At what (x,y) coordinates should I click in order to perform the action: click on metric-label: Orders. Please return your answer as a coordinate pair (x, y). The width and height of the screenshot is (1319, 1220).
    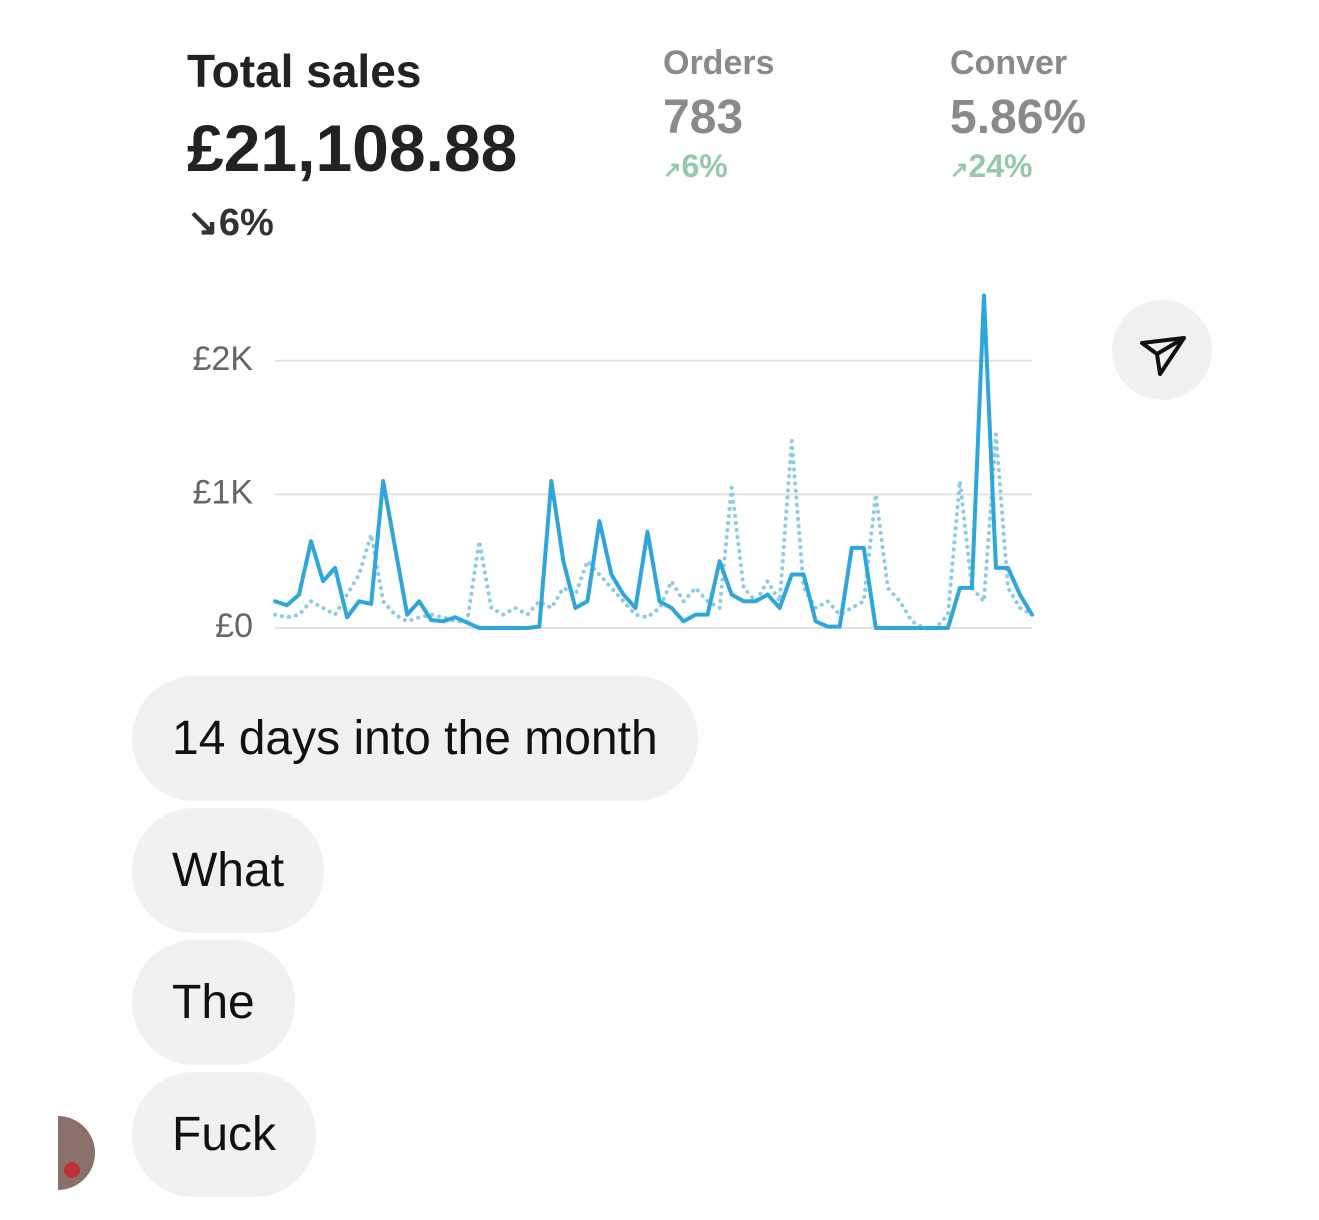
    Looking at the image, I should click on (719, 63).